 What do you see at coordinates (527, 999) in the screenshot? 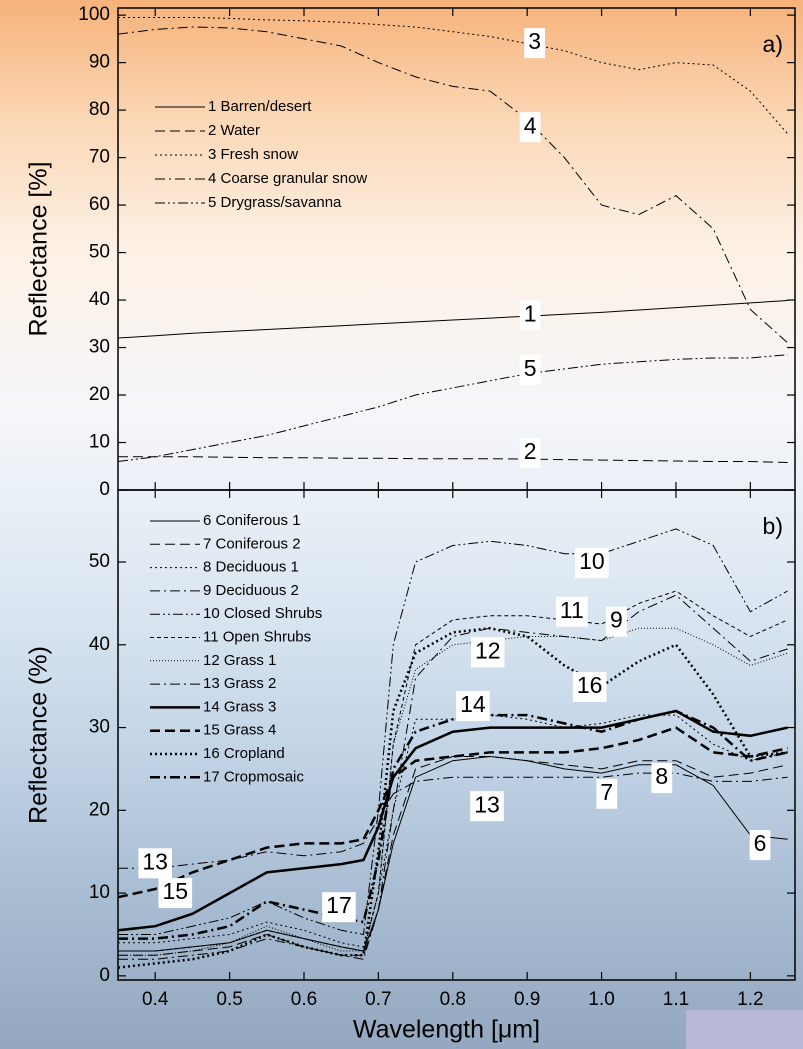
I see `x-tick-label: 0.9` at bounding box center [527, 999].